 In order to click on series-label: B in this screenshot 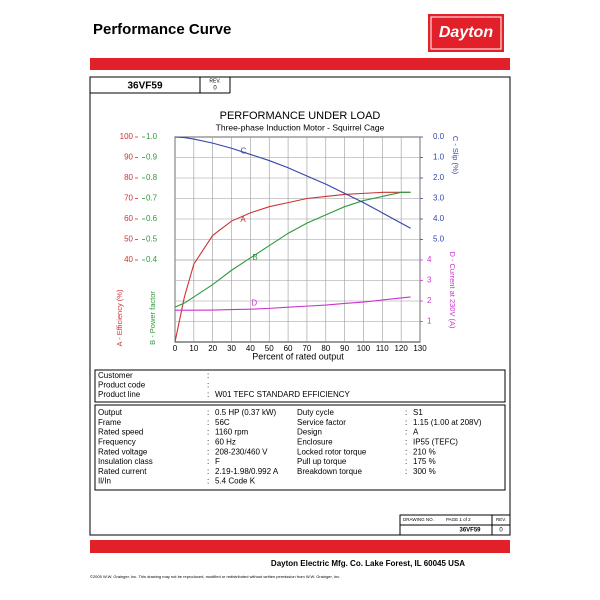, I will do `click(254, 257)`.